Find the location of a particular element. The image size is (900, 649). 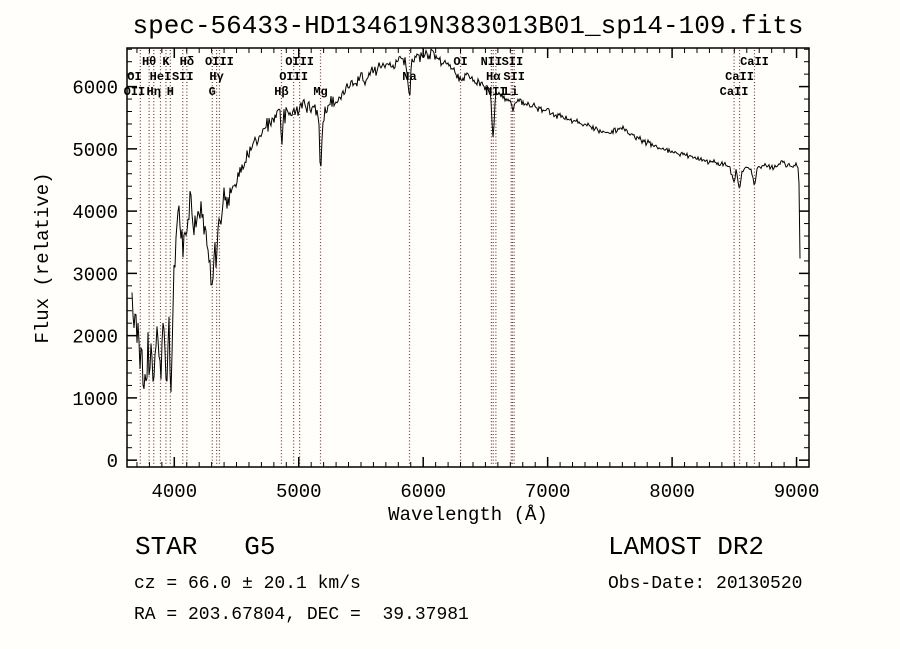

spectral-line-label: Mg is located at coordinates (320, 92).